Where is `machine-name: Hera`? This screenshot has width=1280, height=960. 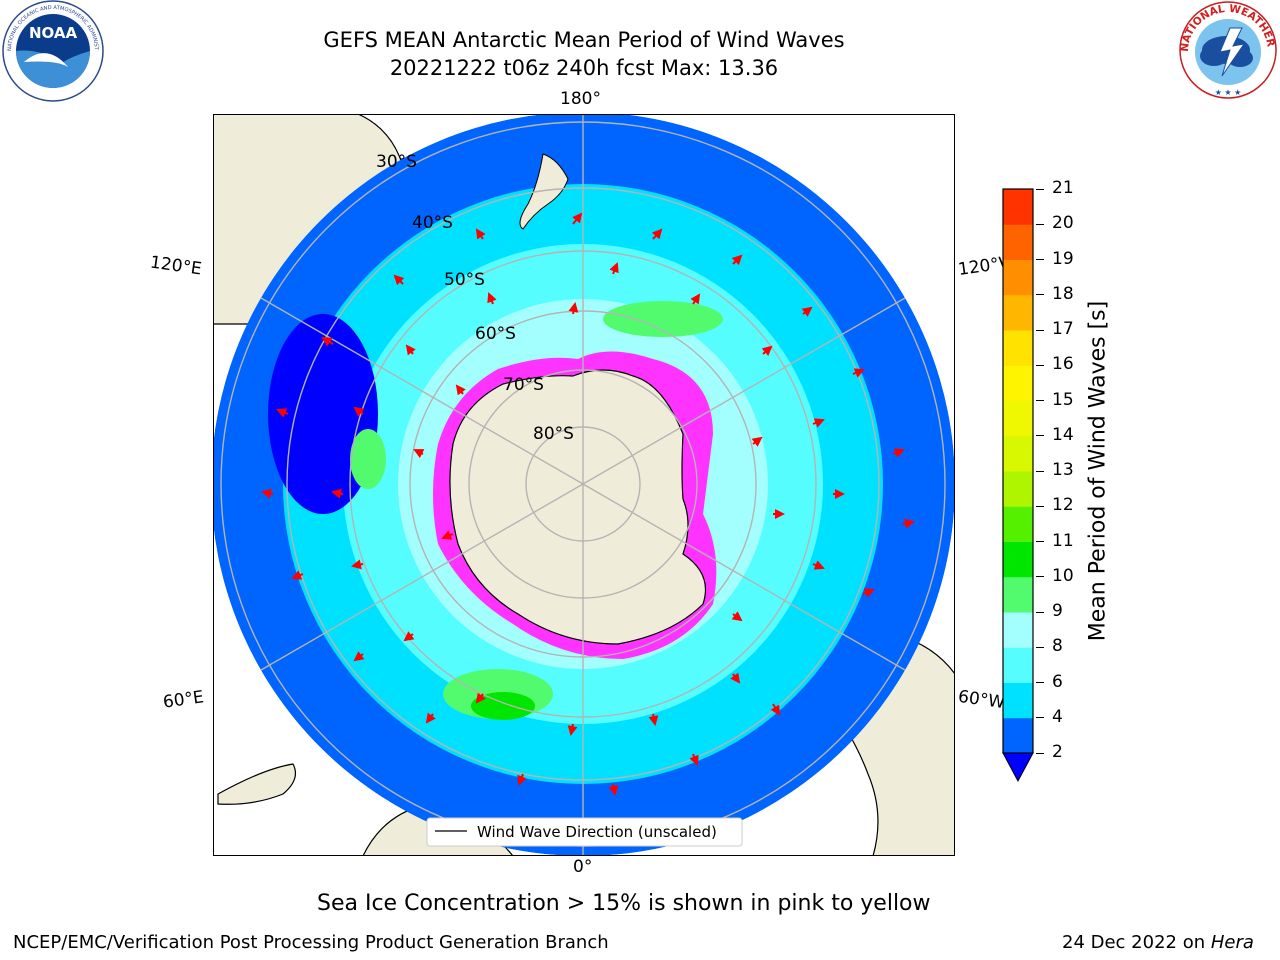 machine-name: Hera is located at coordinates (1232, 942).